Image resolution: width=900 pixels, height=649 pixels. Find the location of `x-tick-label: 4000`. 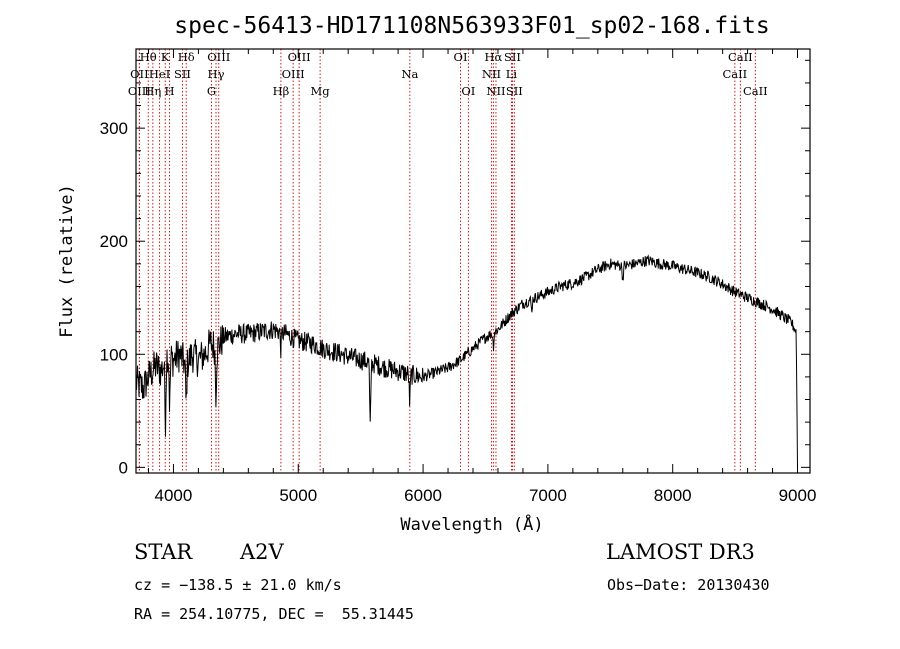

x-tick-label: 4000 is located at coordinates (174, 495).